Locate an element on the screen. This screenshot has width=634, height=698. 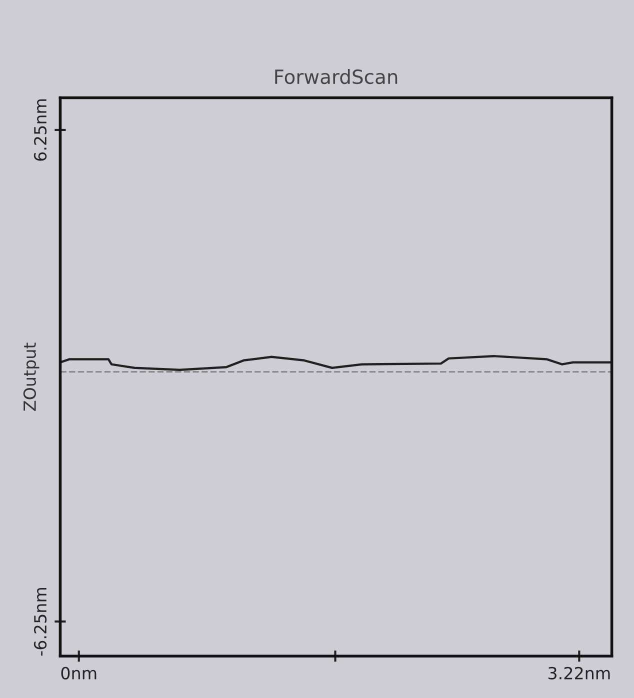
x-tick-label: 0nm is located at coordinates (78, 673).